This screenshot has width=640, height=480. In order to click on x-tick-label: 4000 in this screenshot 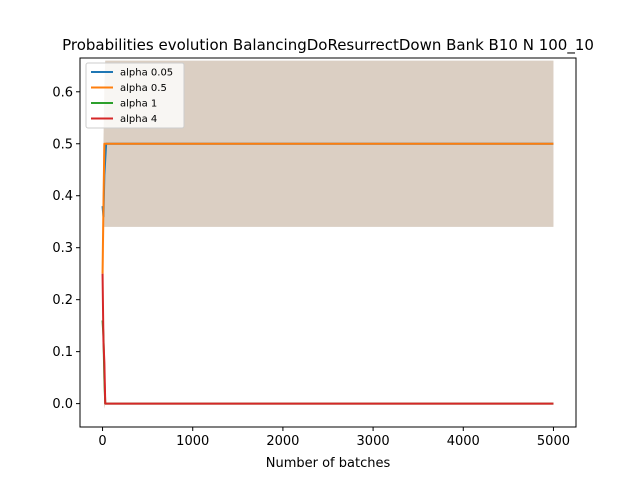, I will do `click(463, 441)`.